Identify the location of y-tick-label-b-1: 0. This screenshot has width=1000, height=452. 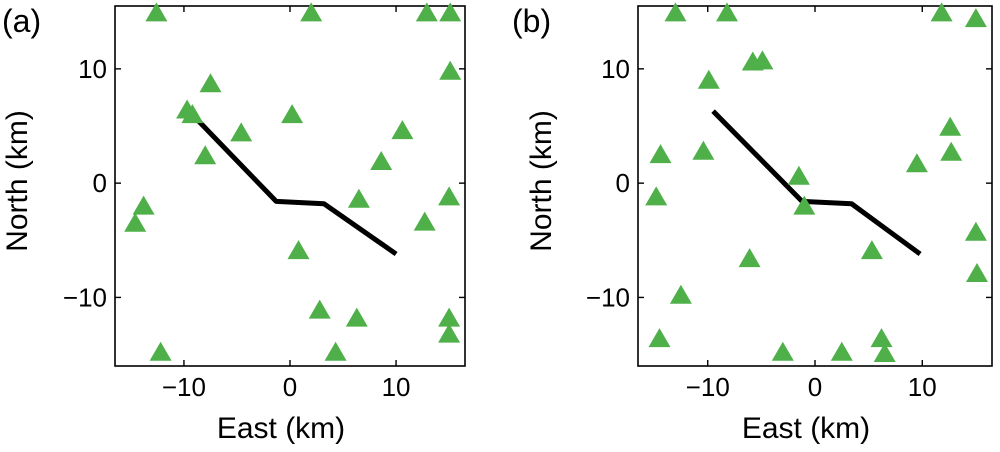
(623, 183).